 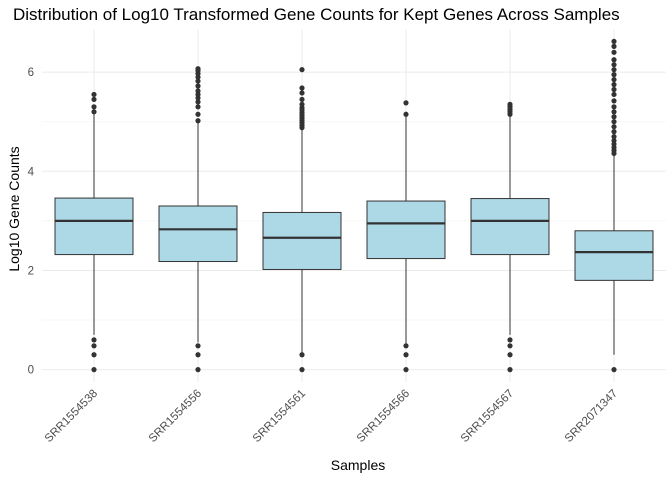 What do you see at coordinates (14, 208) in the screenshot?
I see `y-axis-title: Log10 Gene Counts` at bounding box center [14, 208].